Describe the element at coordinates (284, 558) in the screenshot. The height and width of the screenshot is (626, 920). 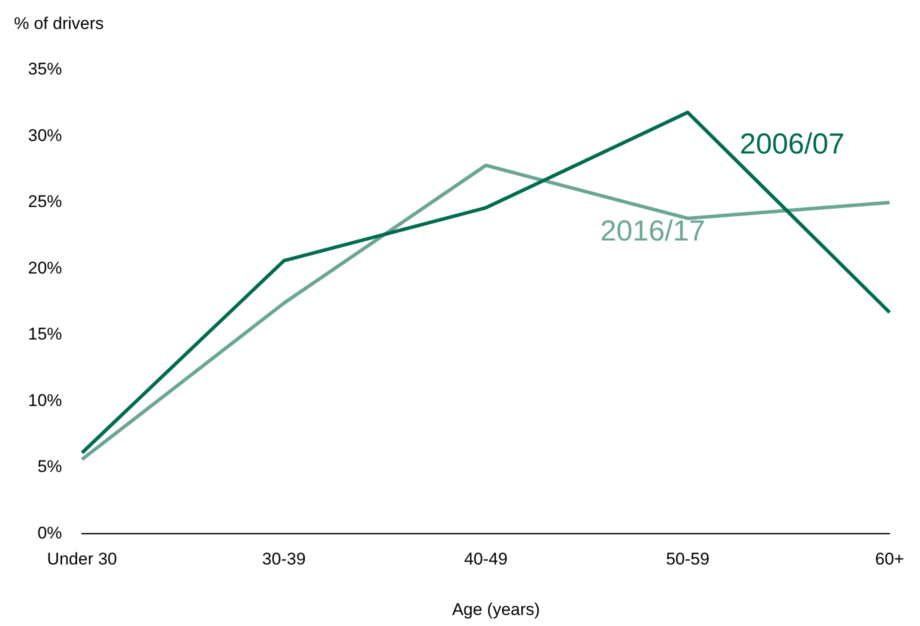
I see `x-tick-label: 30-39` at that location.